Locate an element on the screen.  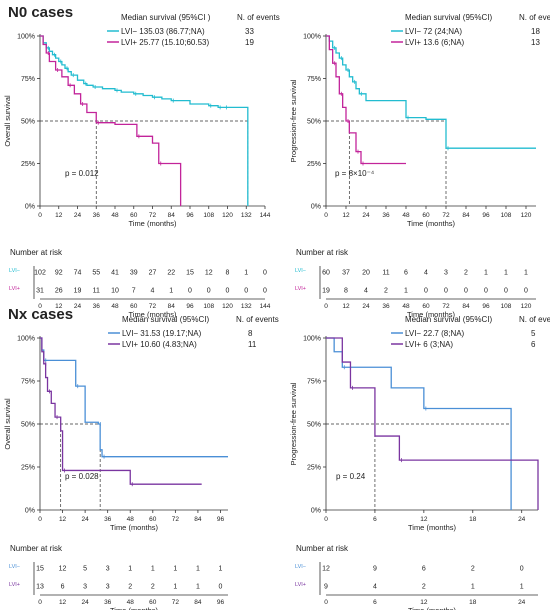
legend-entry: LVI− 135.03 (86.77;NA) is located at coordinates (163, 31).